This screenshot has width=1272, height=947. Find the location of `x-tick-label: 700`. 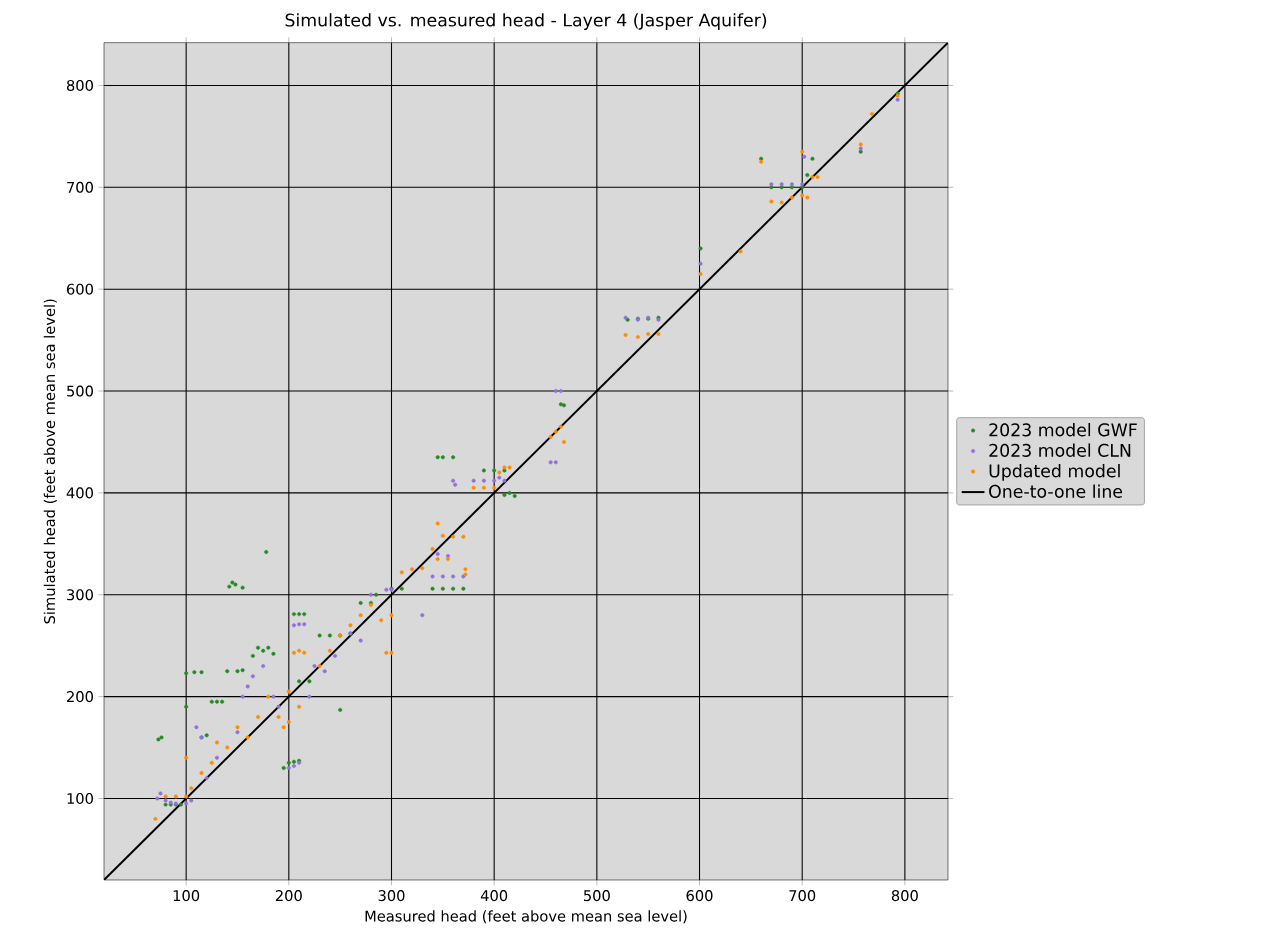

x-tick-label: 700 is located at coordinates (802, 896).